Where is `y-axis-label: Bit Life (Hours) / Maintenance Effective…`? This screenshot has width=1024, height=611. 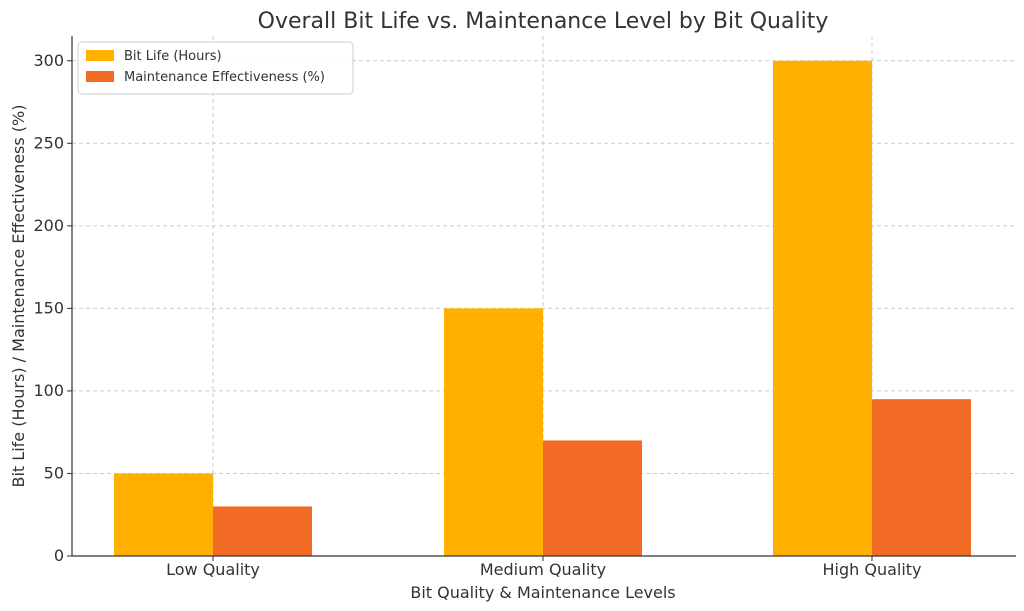 y-axis-label: Bit Life (Hours) / Maintenance Effective… is located at coordinates (18, 296).